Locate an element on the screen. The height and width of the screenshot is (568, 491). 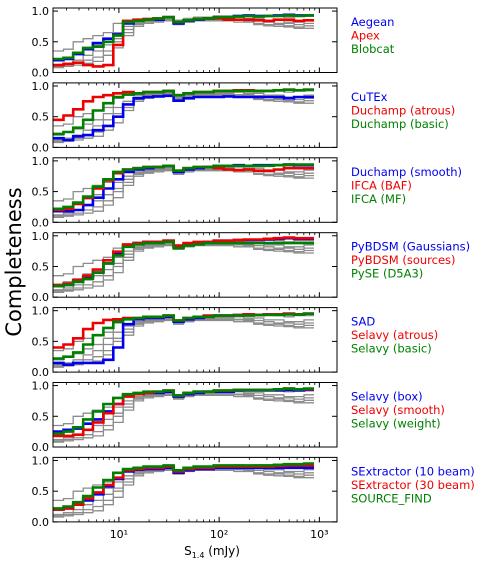
legend-entry-cutex: CuTEx is located at coordinates (369, 97).